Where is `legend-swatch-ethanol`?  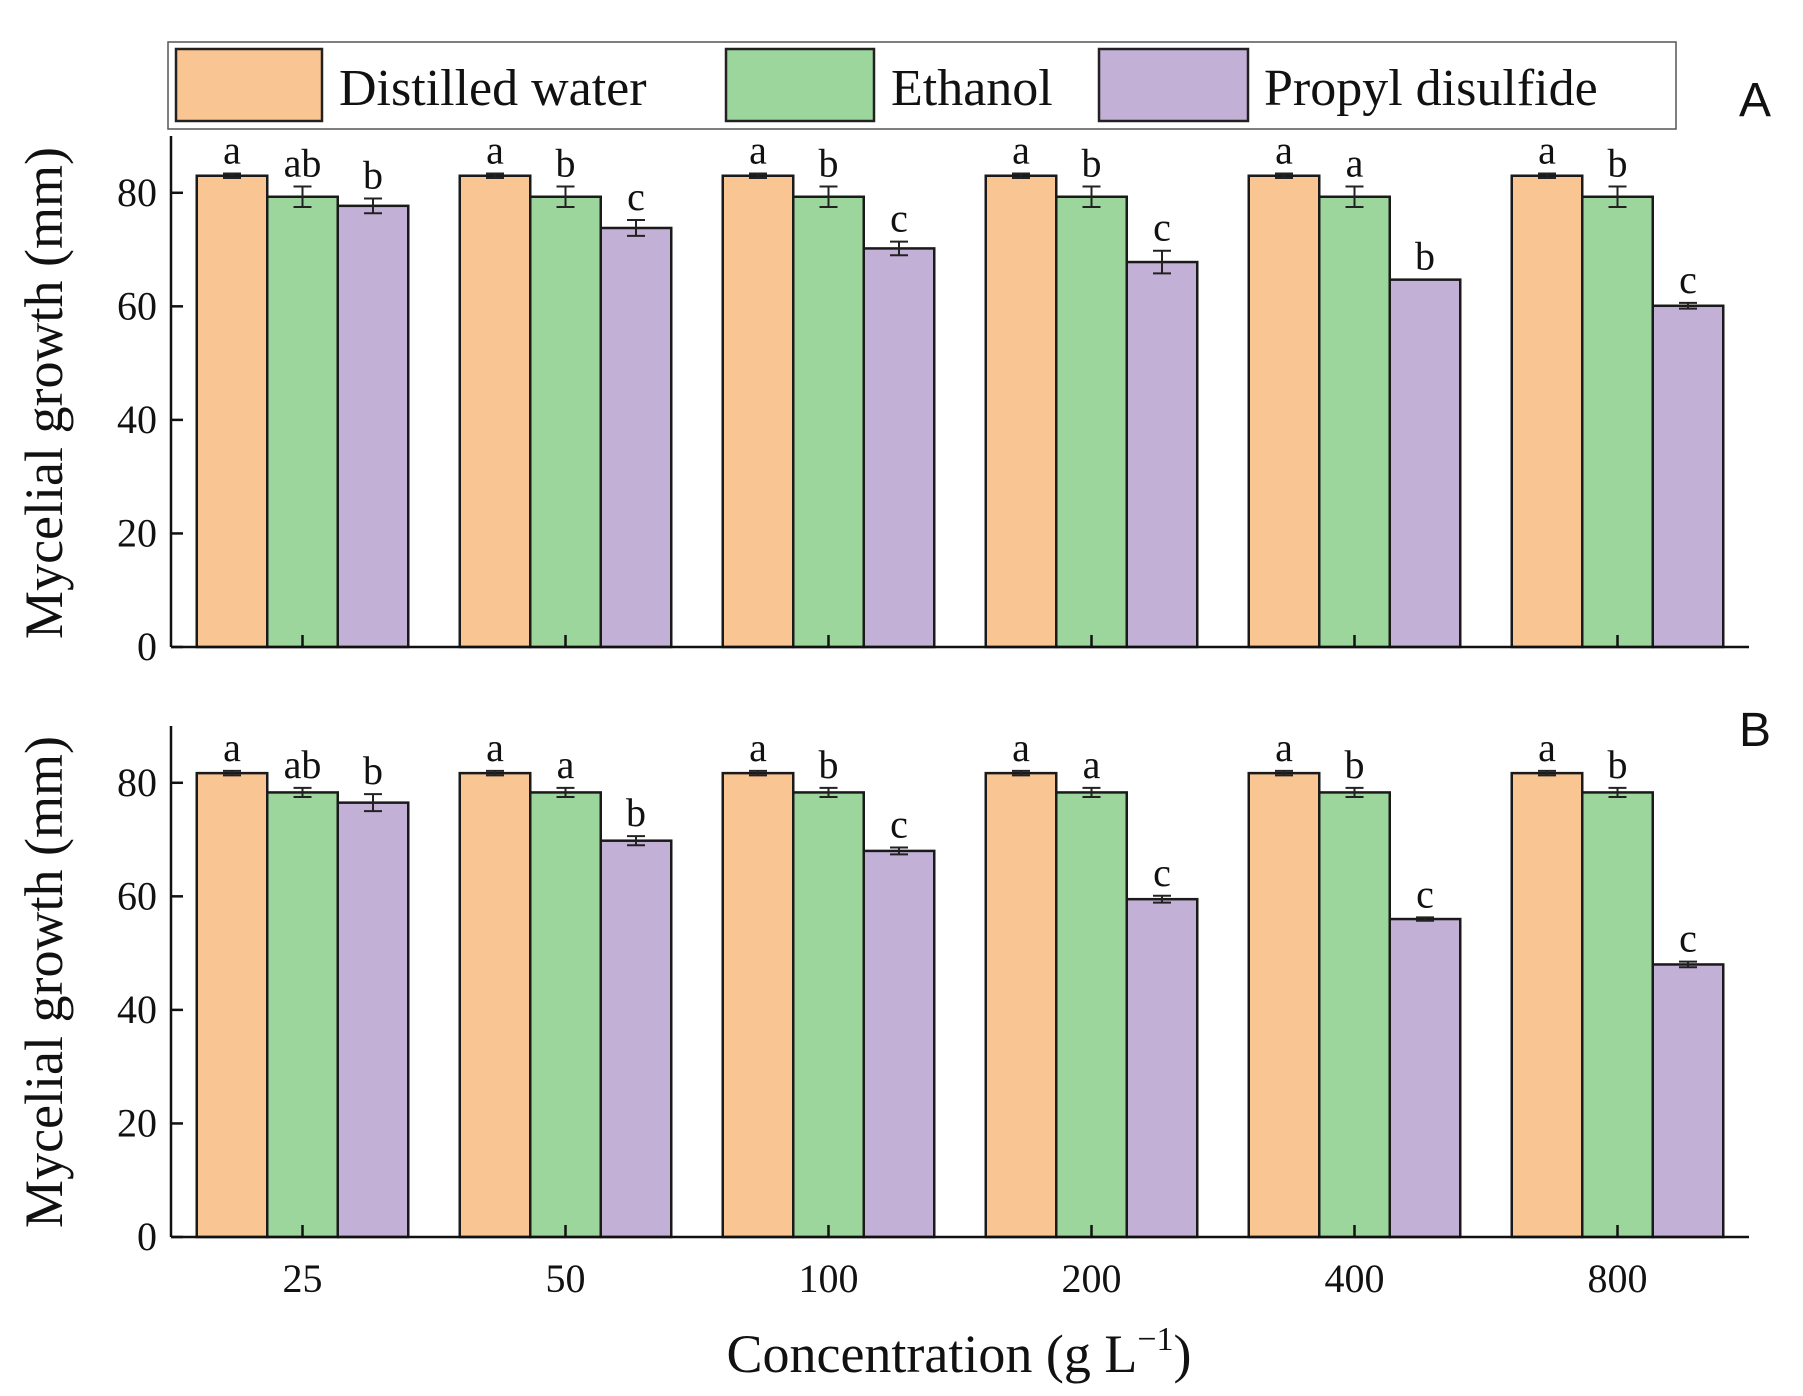
legend-swatch-ethanol is located at coordinates (800, 85).